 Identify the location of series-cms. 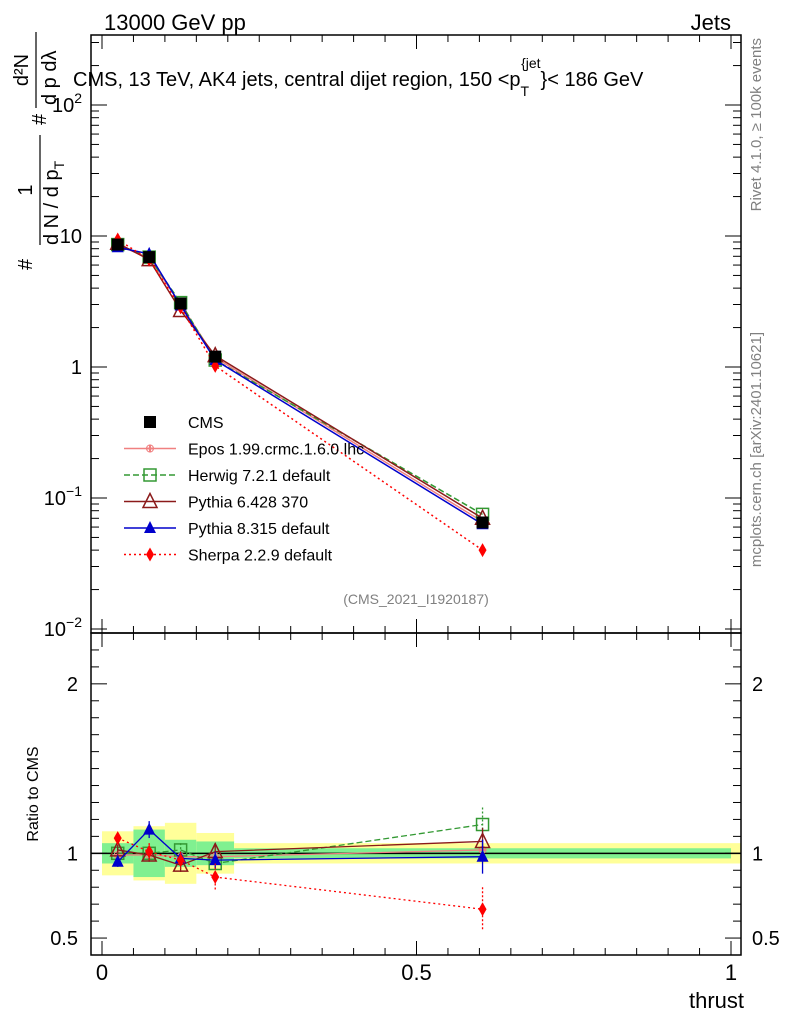
(300, 383).